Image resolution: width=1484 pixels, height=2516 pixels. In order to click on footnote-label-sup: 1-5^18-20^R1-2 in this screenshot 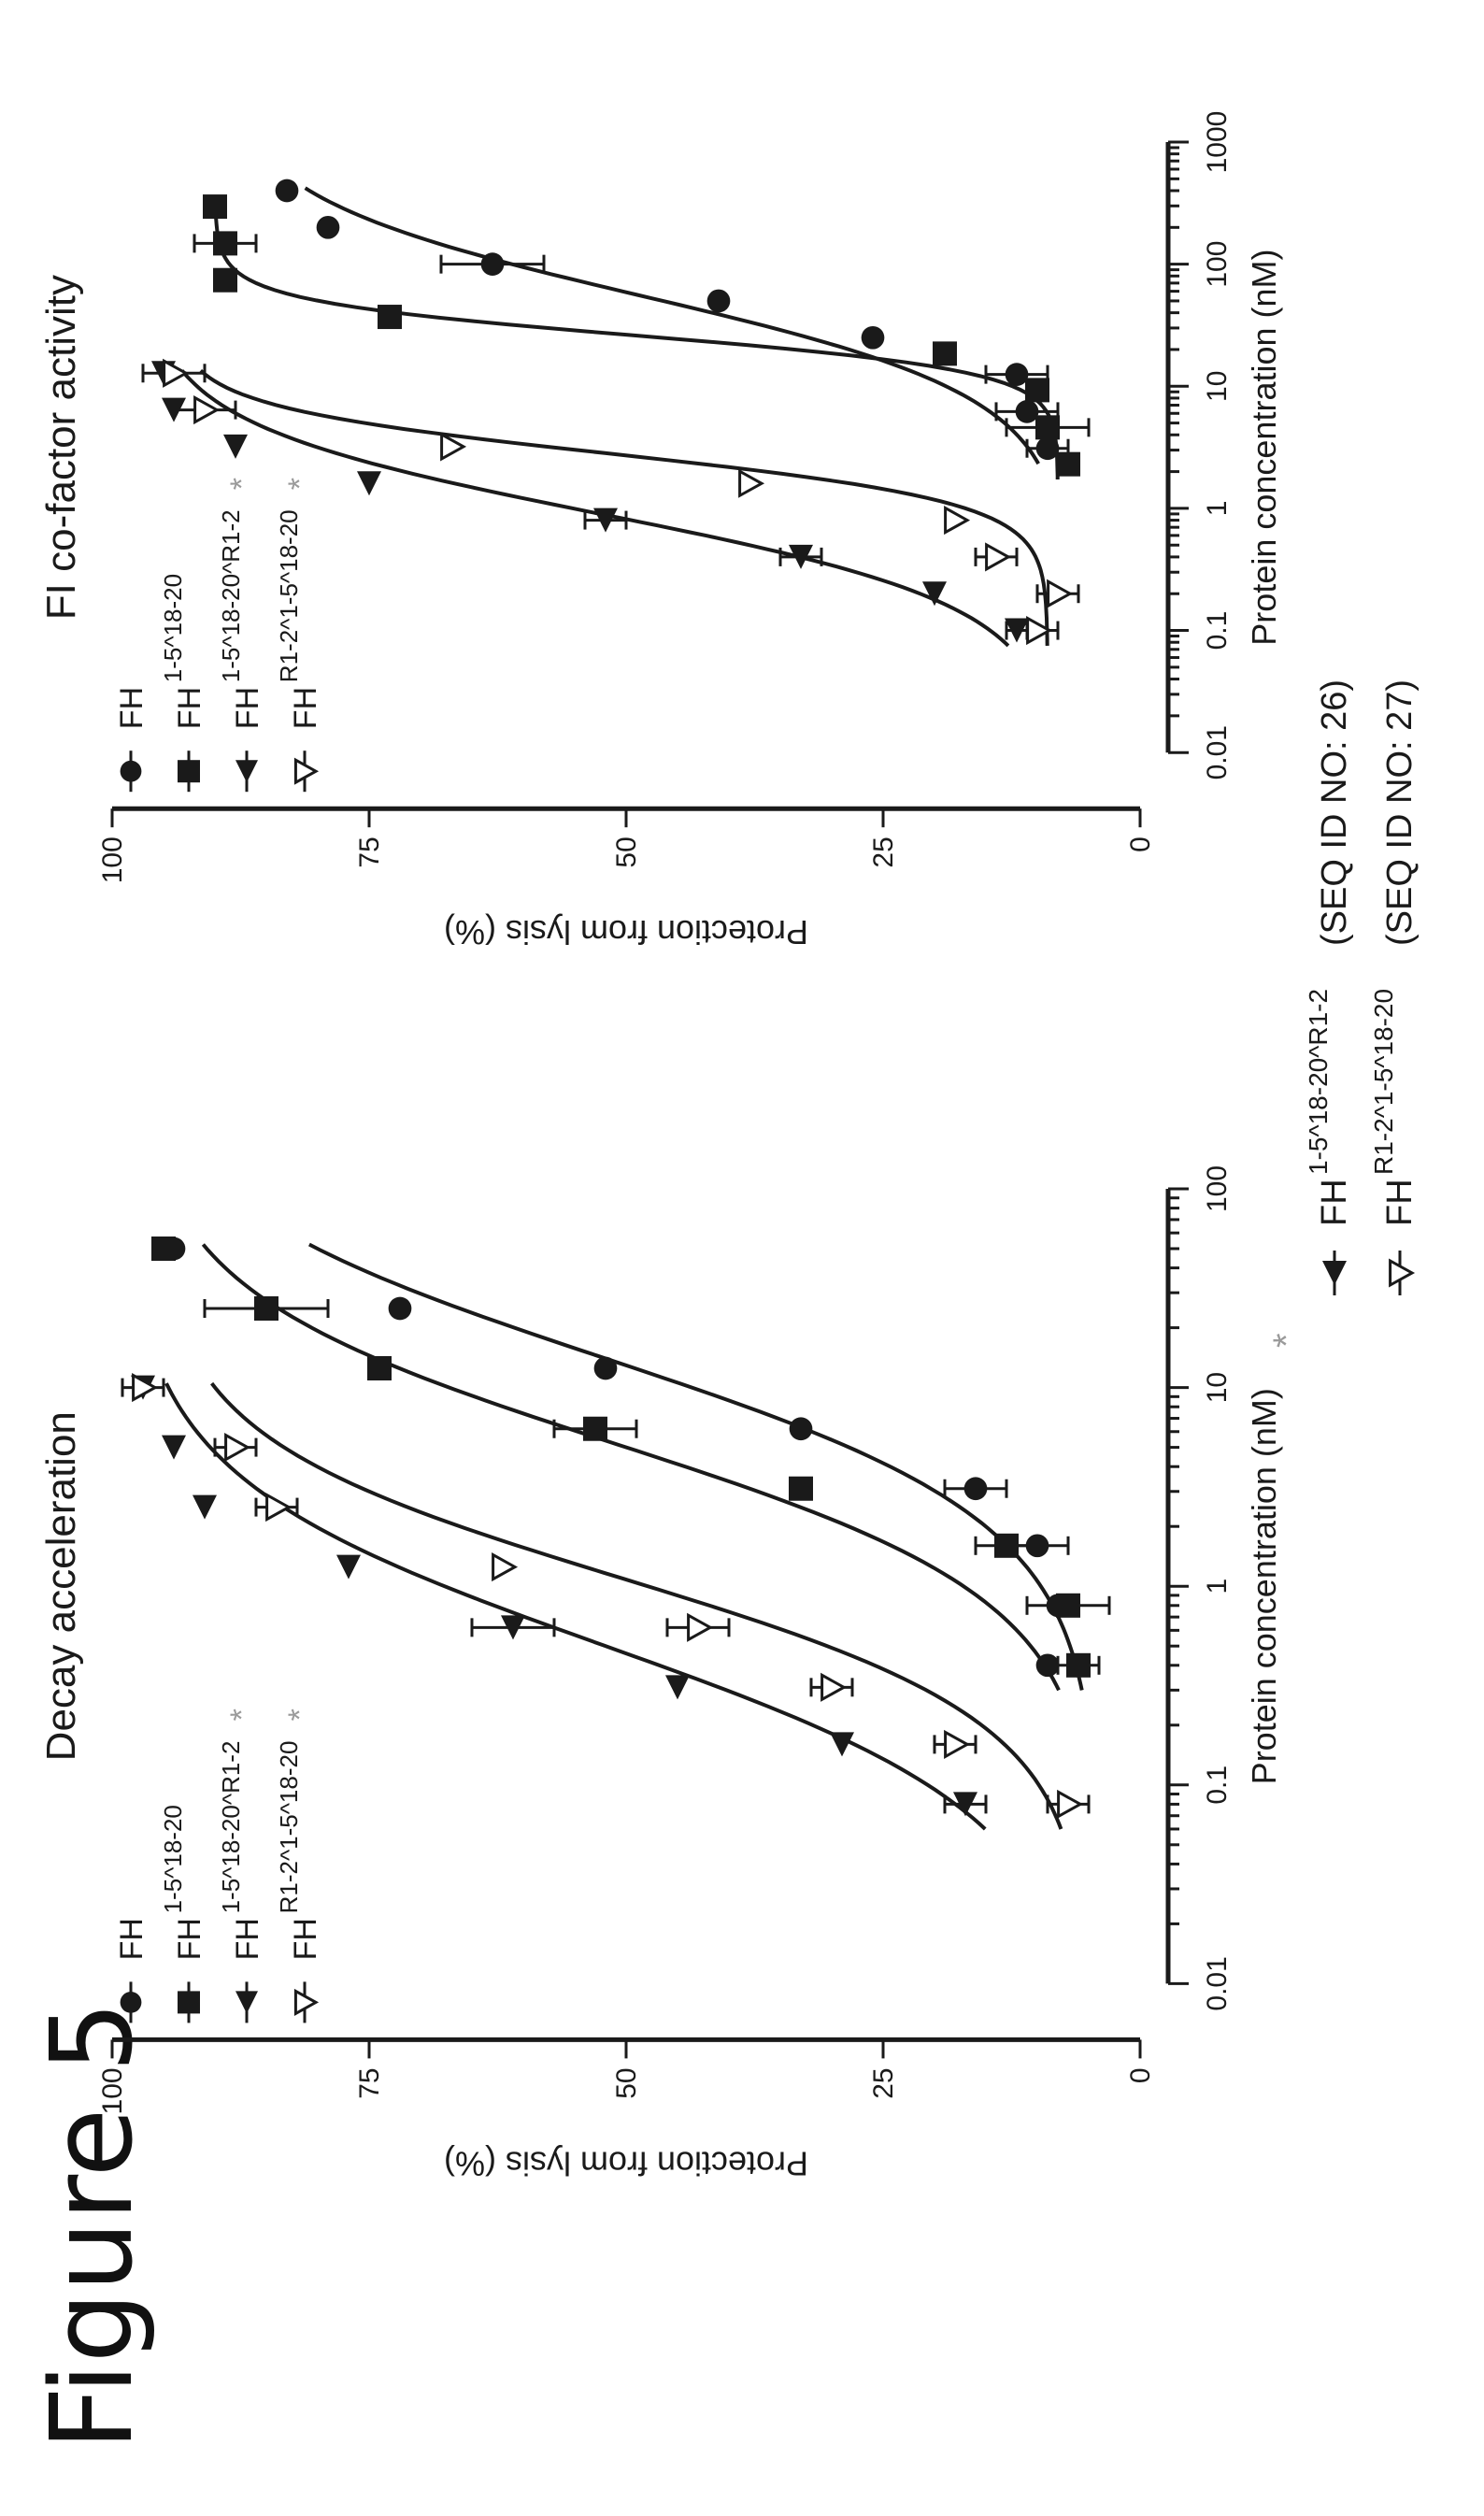, I will do `click(1318, 1082)`.